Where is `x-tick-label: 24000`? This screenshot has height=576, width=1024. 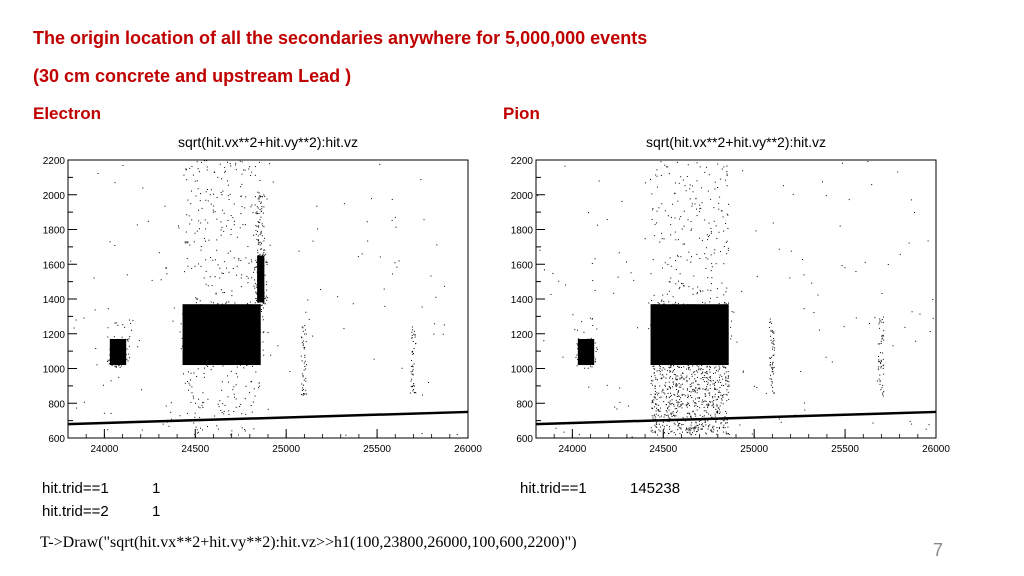 x-tick-label: 24000 is located at coordinates (572, 449).